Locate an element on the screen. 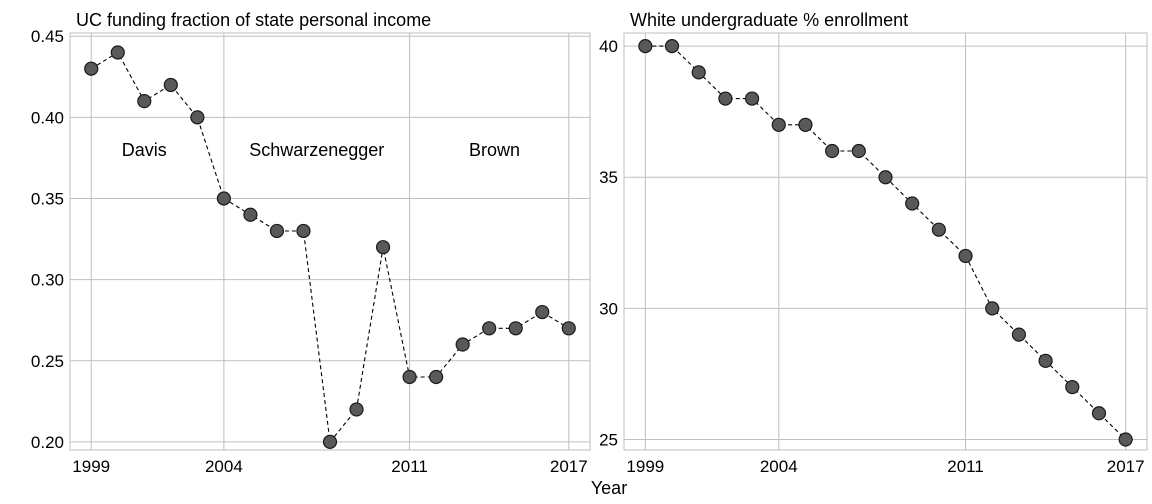 This screenshot has height=504, width=1152. panel-title: White undergraduate % enrollment is located at coordinates (769, 20).